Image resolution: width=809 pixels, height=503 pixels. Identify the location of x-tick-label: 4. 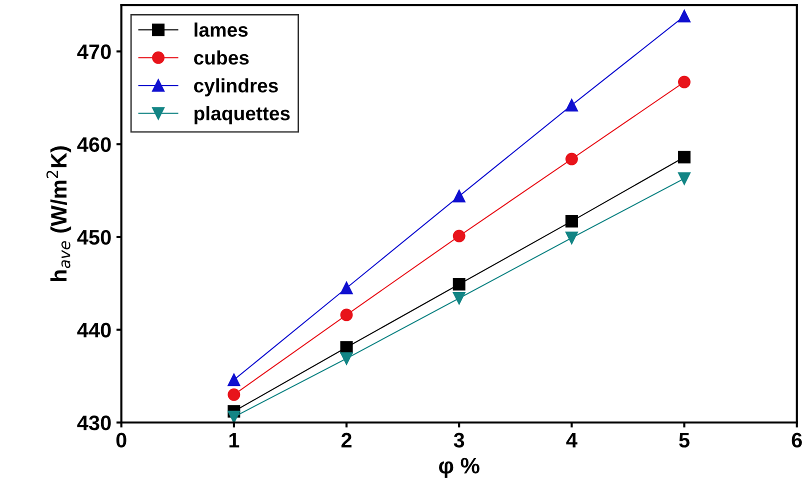
(572, 440).